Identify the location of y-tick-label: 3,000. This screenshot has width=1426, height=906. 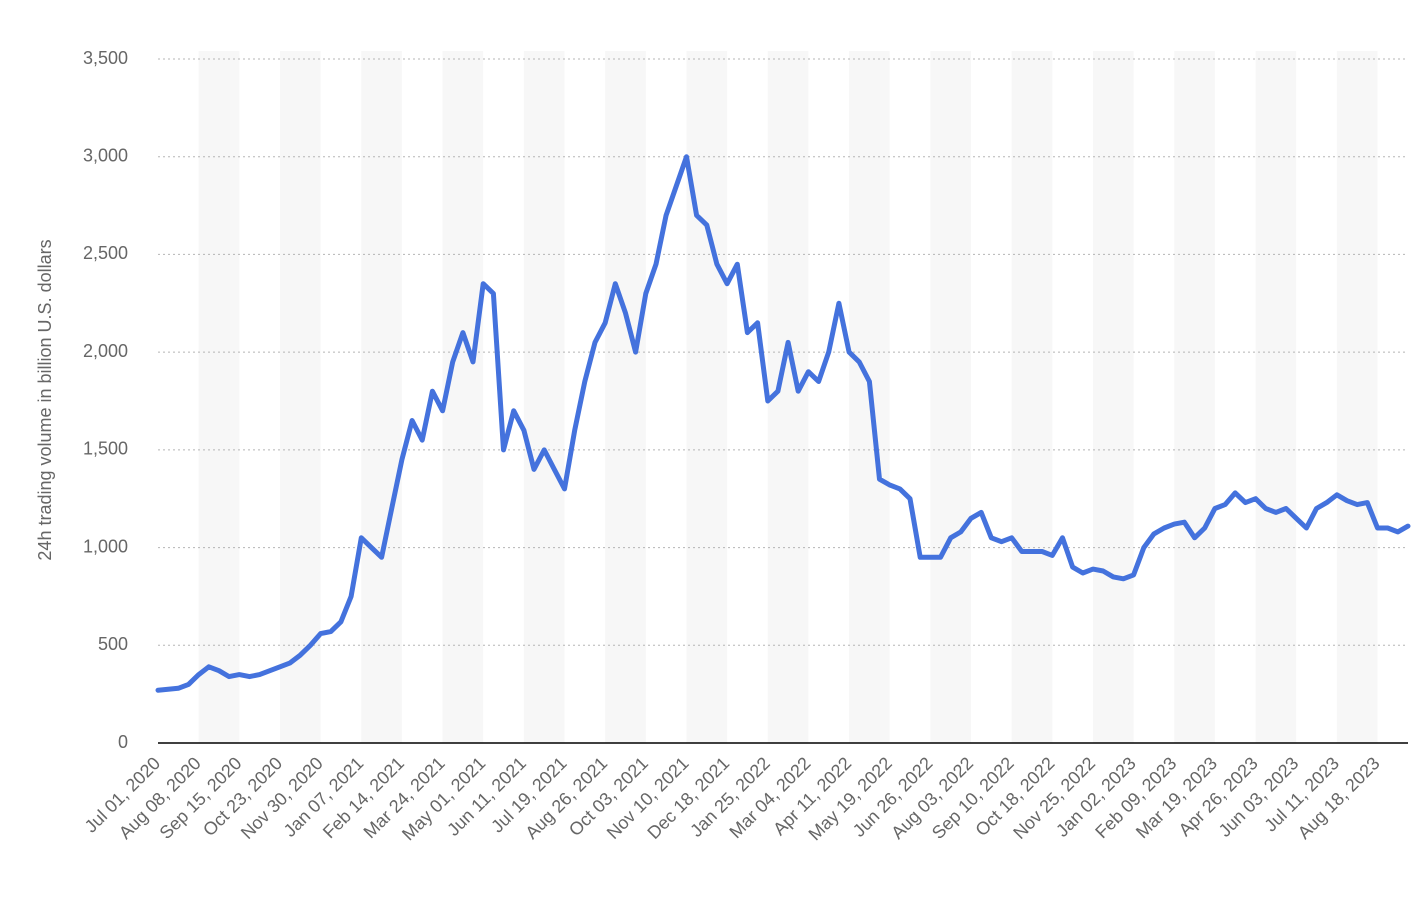
(105, 155).